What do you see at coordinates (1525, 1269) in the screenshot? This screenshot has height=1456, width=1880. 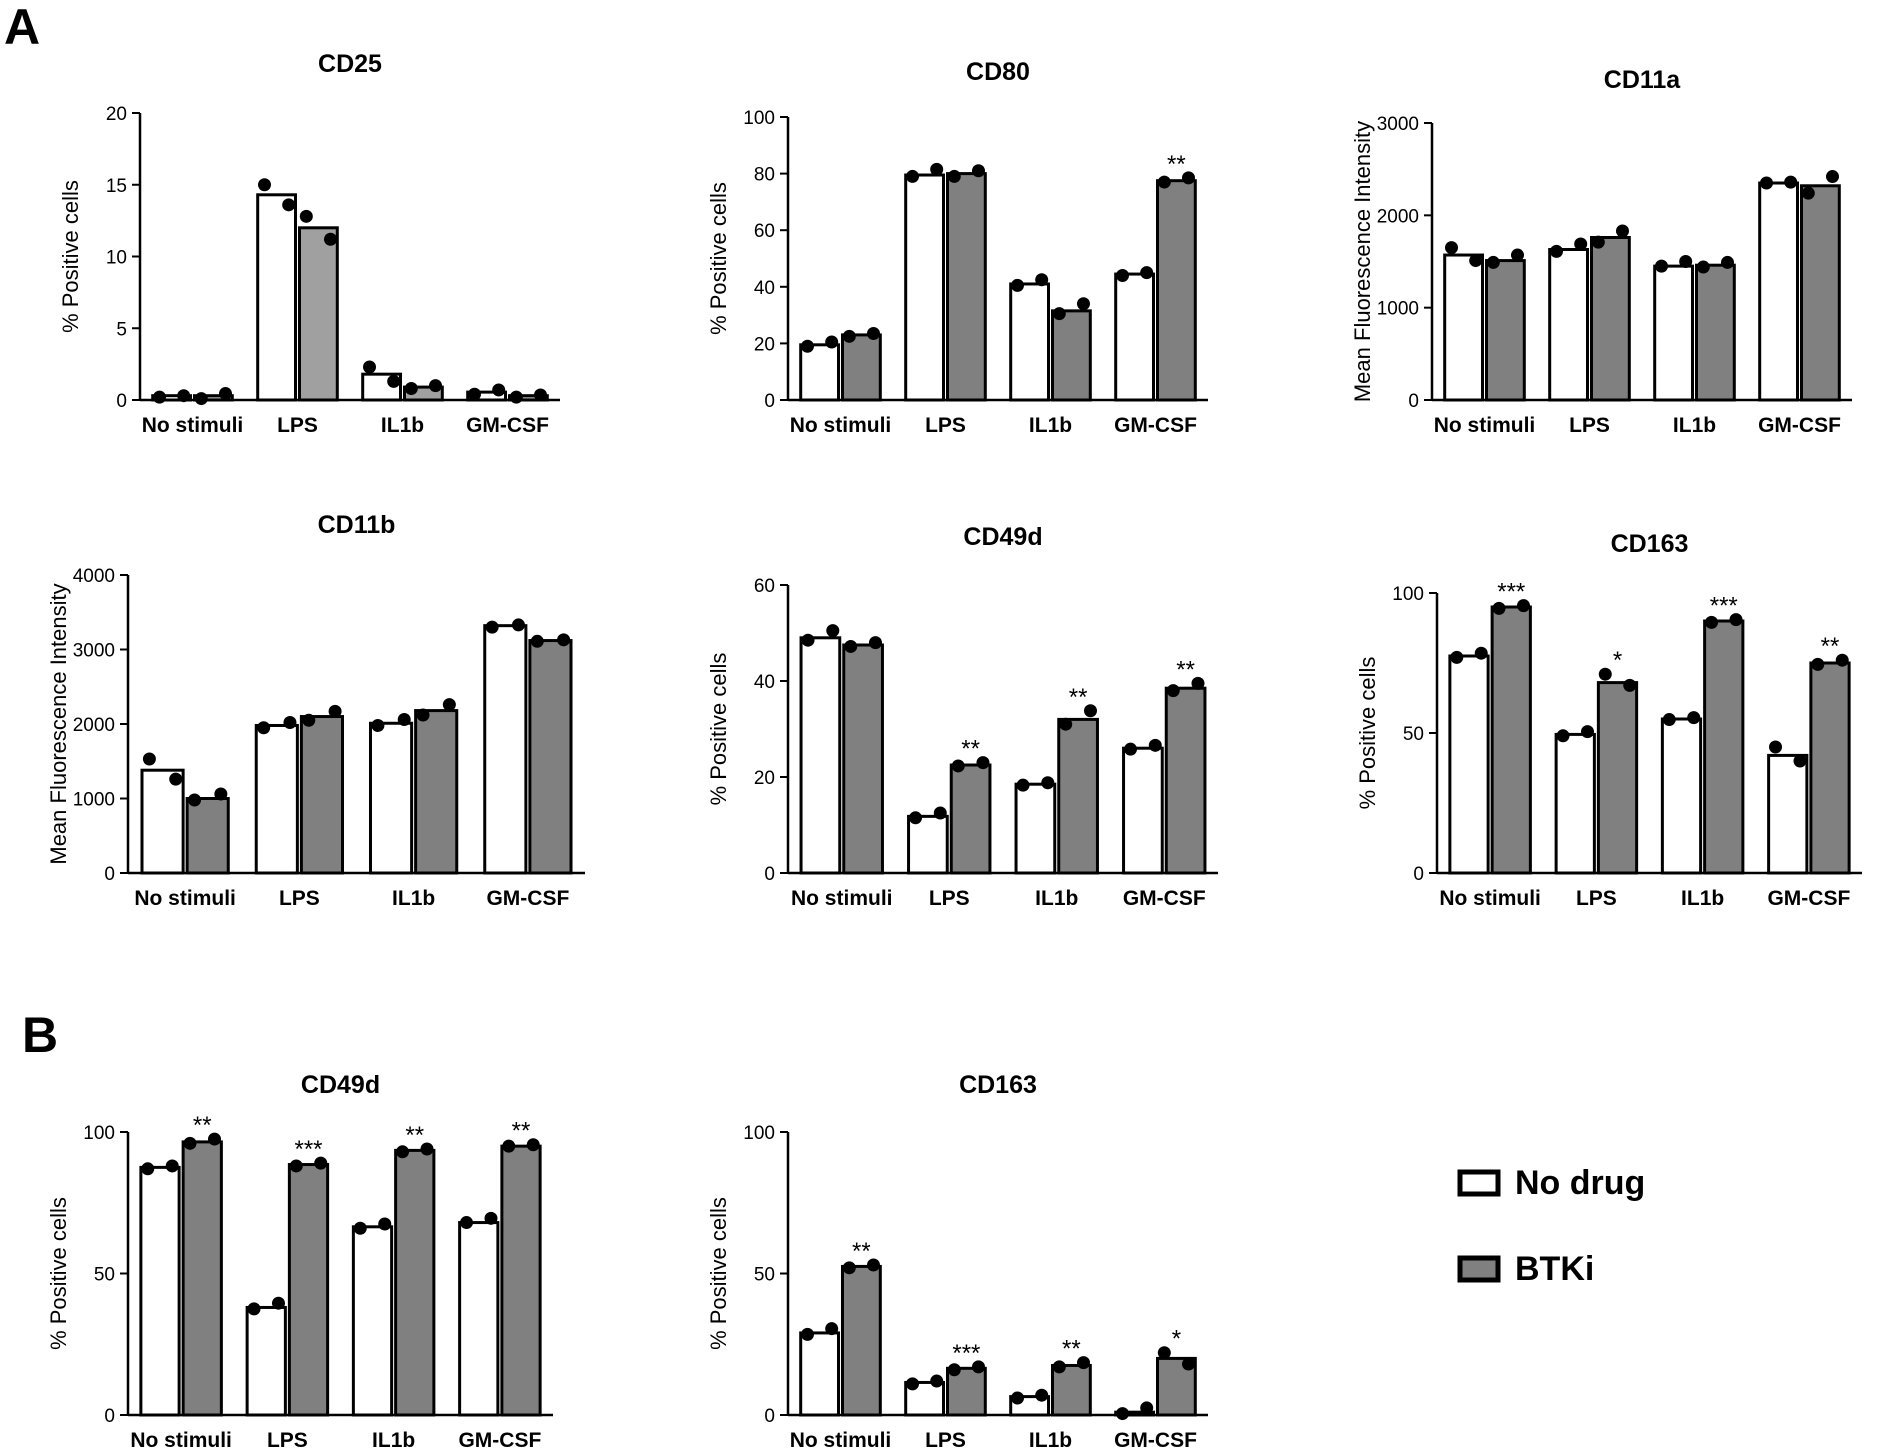 I see `legend-item-btki: BTKi` at bounding box center [1525, 1269].